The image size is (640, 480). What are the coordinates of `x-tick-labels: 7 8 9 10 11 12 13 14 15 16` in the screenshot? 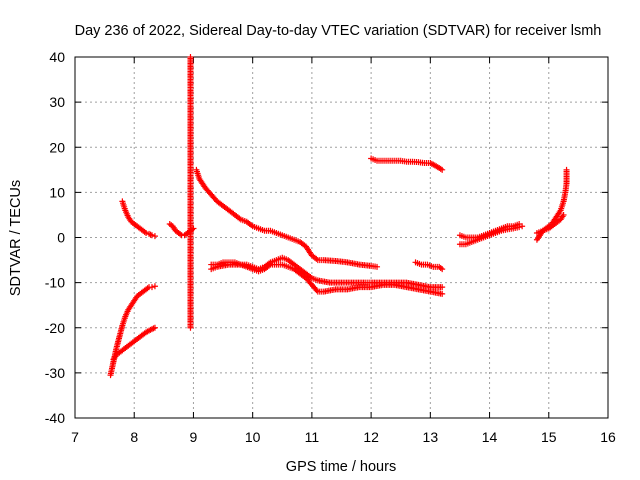 It's located at (343, 437).